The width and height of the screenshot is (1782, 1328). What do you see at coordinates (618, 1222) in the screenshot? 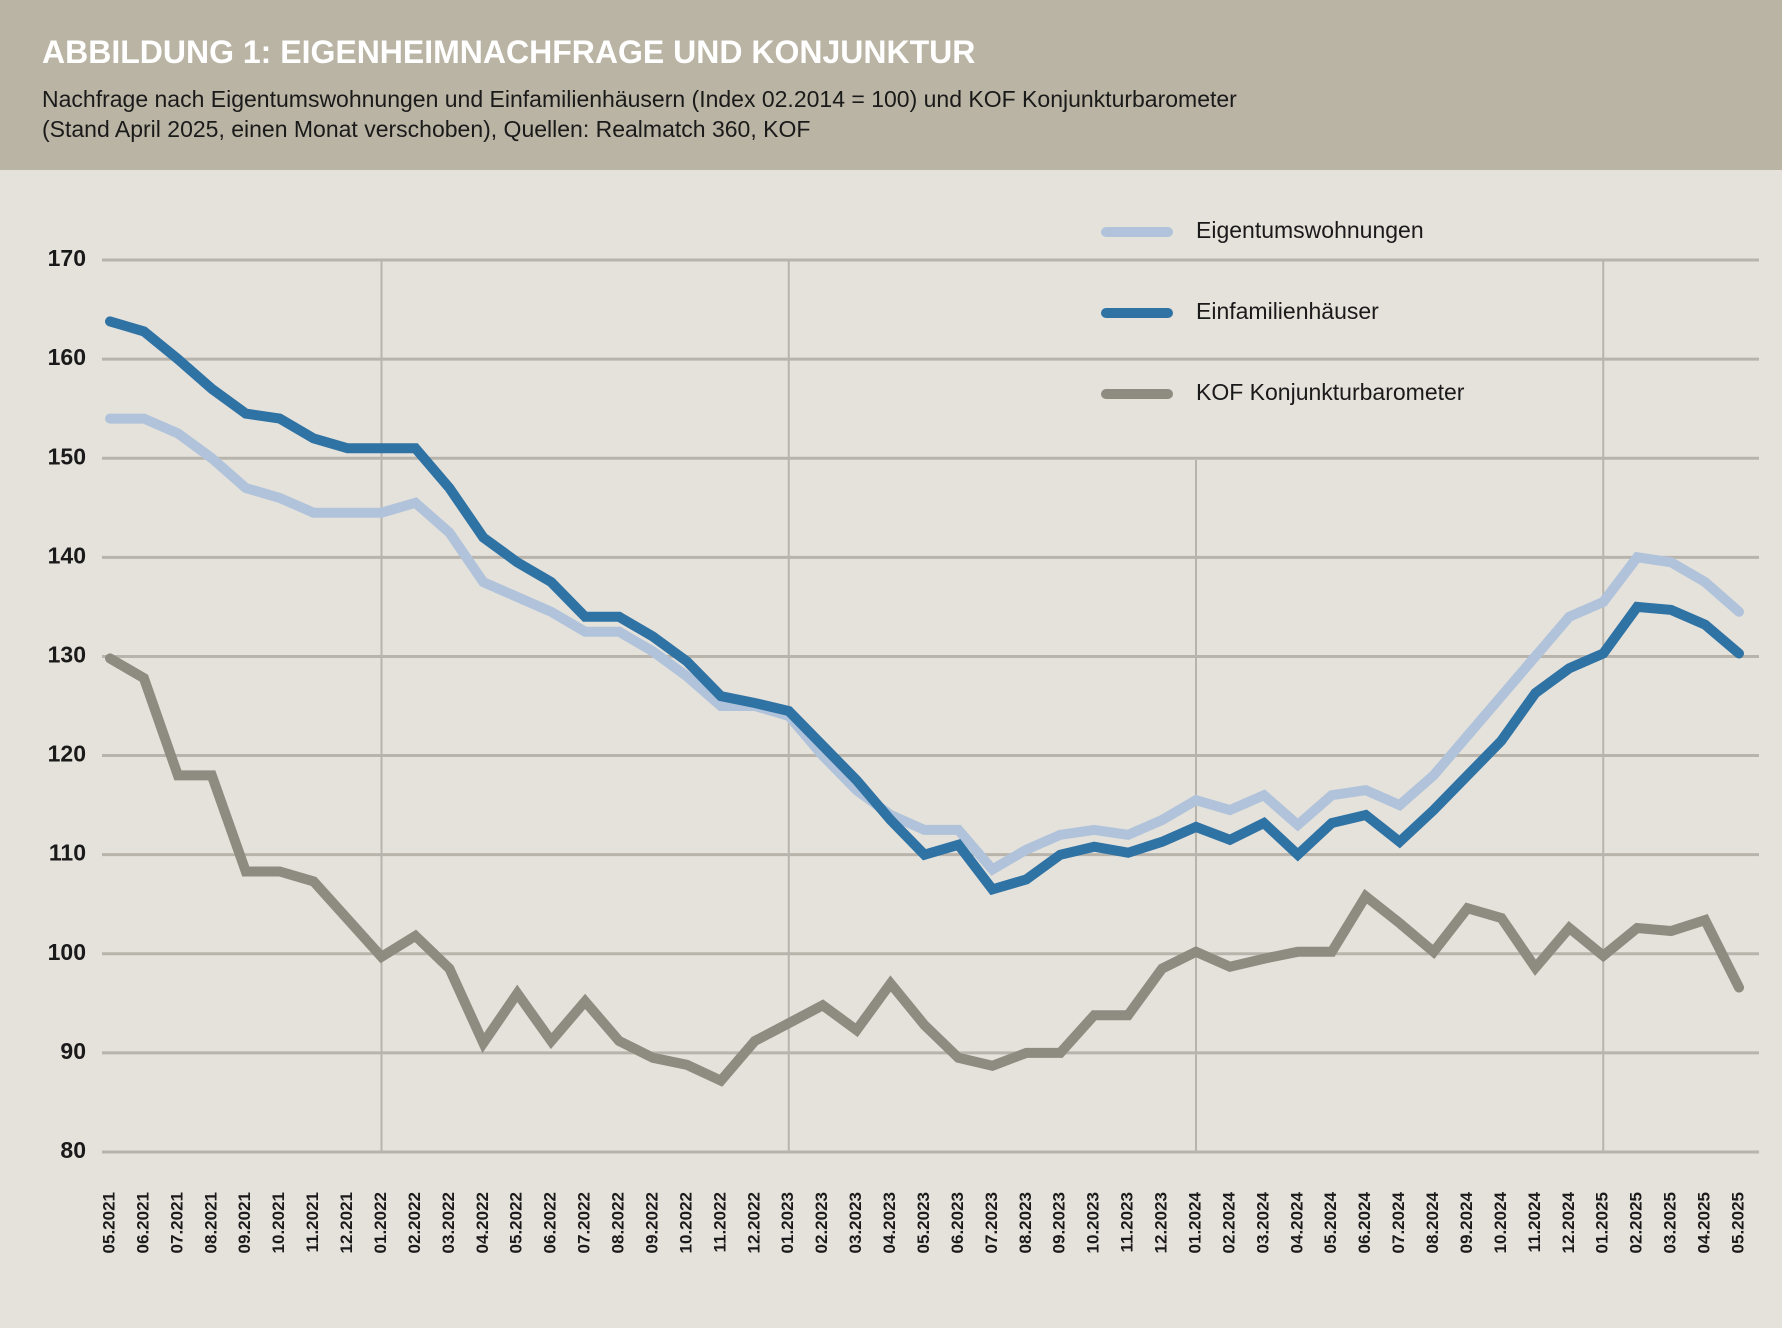
I see `x-tick-label: 08.2022` at bounding box center [618, 1222].